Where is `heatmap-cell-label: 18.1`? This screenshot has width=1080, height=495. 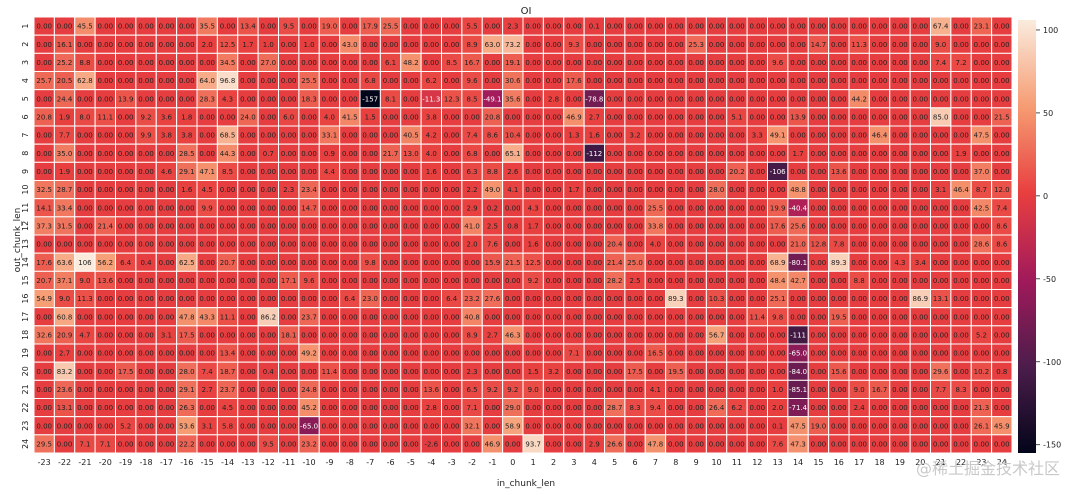 heatmap-cell-label: 18.1 is located at coordinates (289, 335).